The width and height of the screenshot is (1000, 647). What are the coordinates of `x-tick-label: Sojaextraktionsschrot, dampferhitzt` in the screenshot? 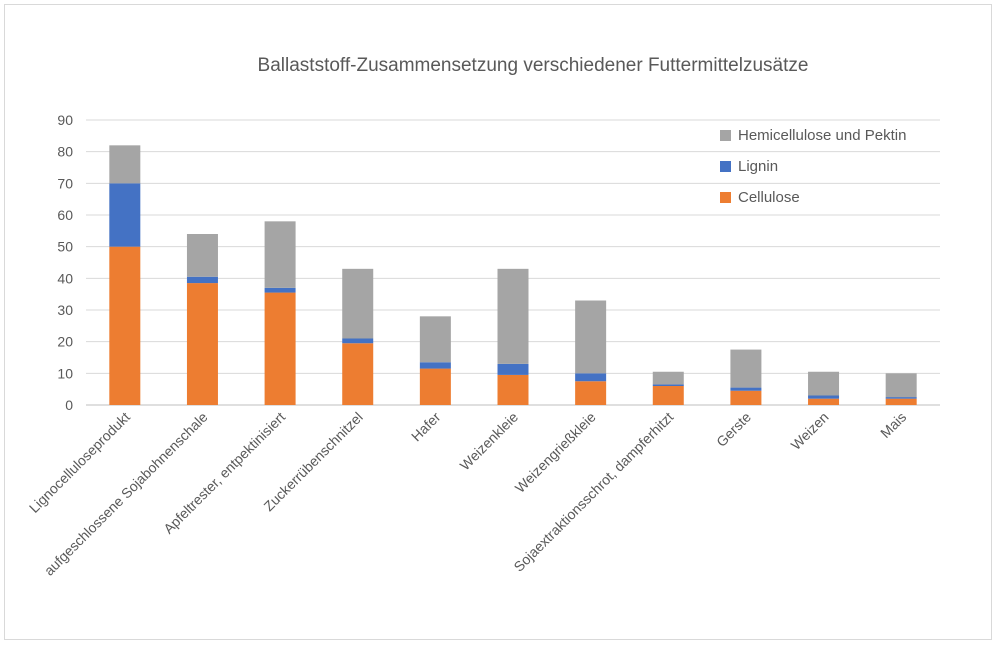 It's located at (593, 492).